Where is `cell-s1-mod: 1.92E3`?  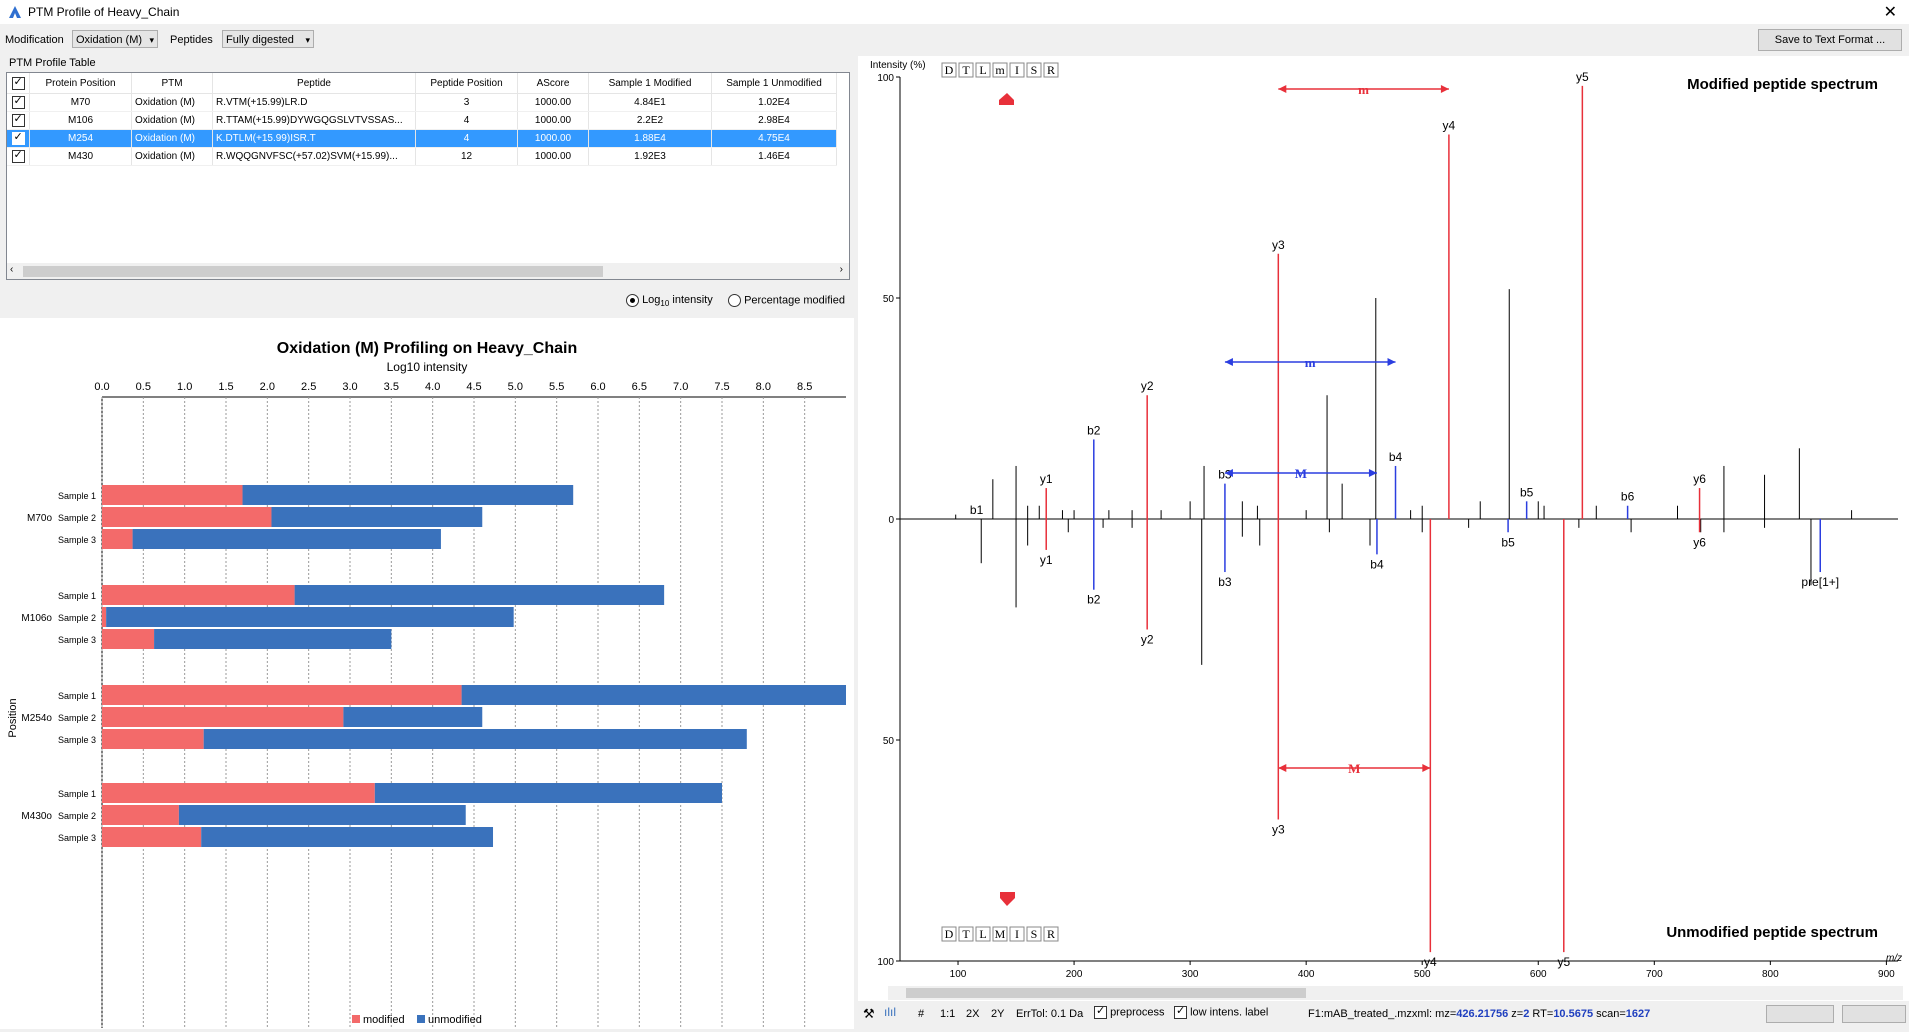
cell-s1-mod: 1.92E3 is located at coordinates (650, 156).